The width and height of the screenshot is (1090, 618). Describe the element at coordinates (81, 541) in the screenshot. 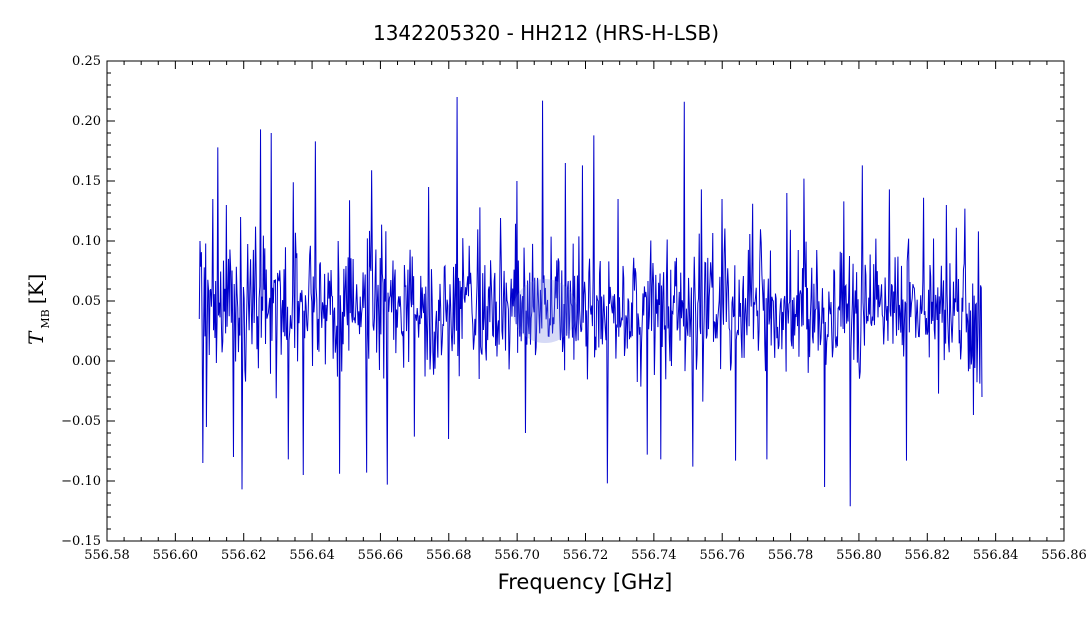

I see `y-tick-label: −0.15` at that location.